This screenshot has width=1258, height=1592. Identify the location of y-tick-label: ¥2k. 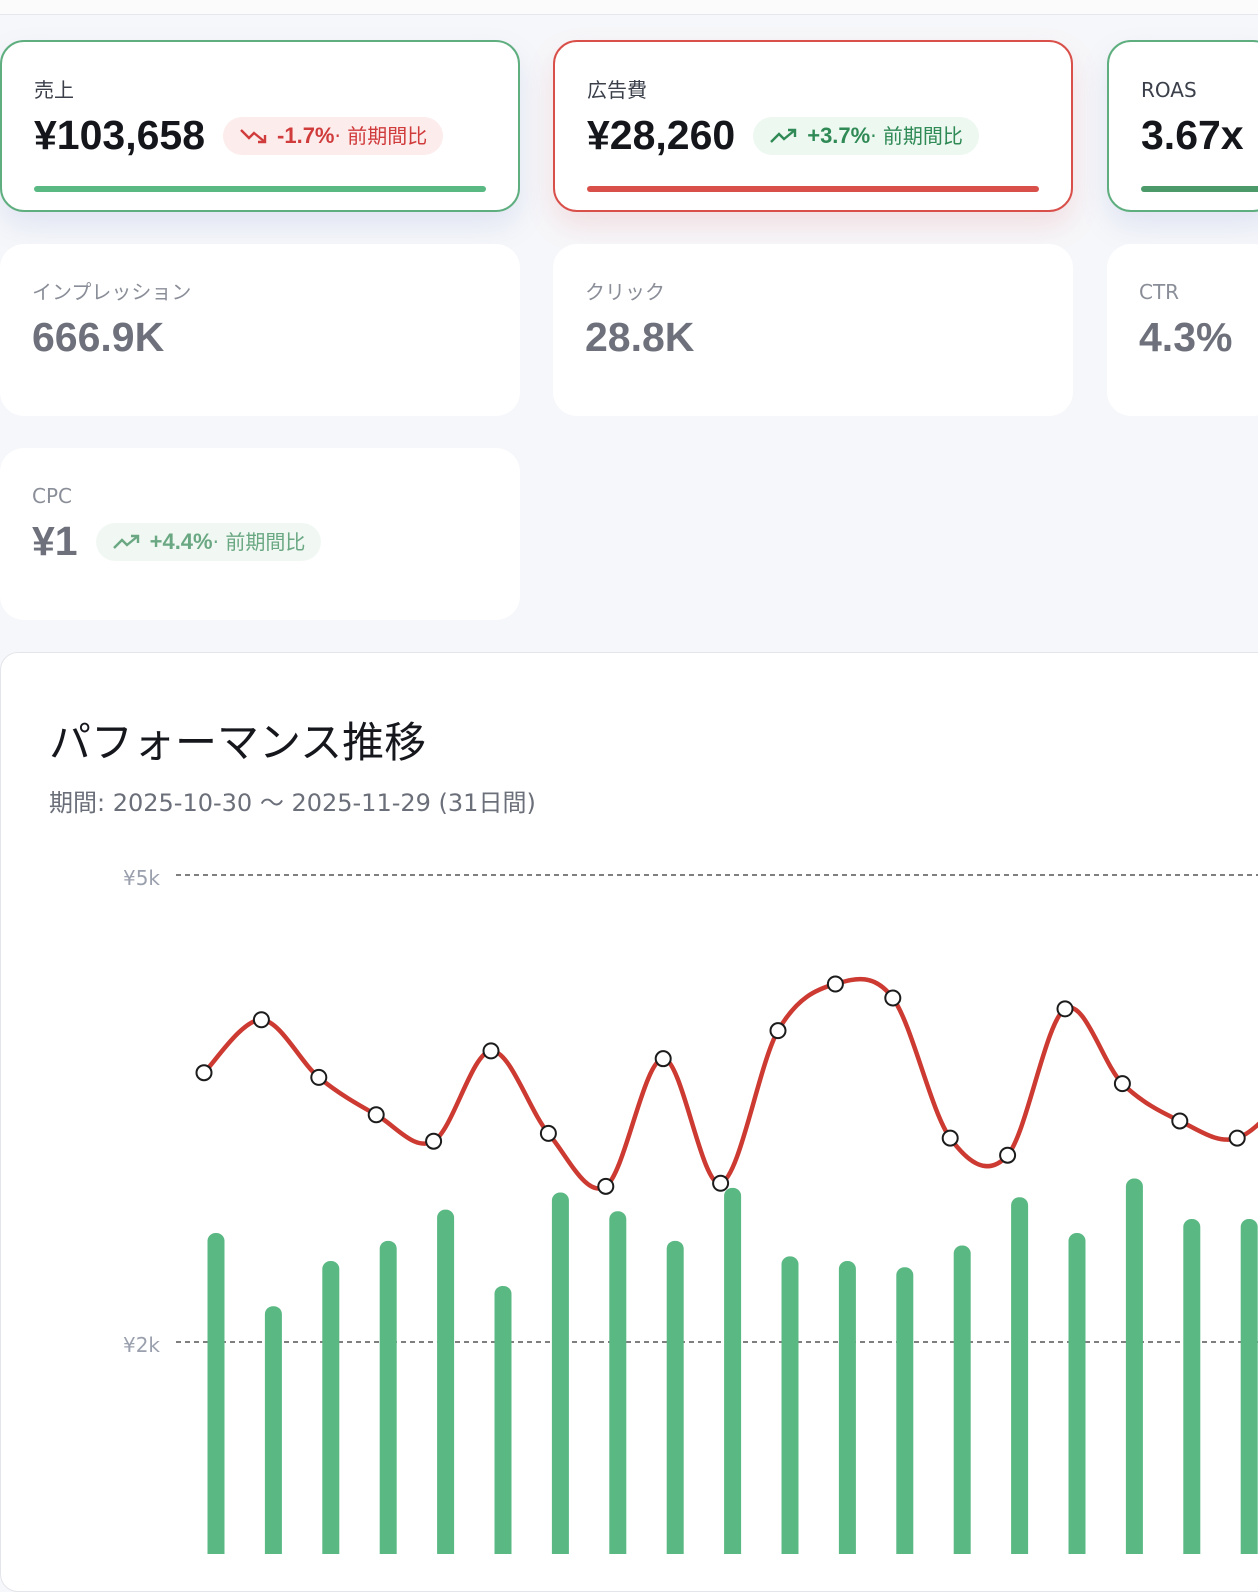
(141, 1345).